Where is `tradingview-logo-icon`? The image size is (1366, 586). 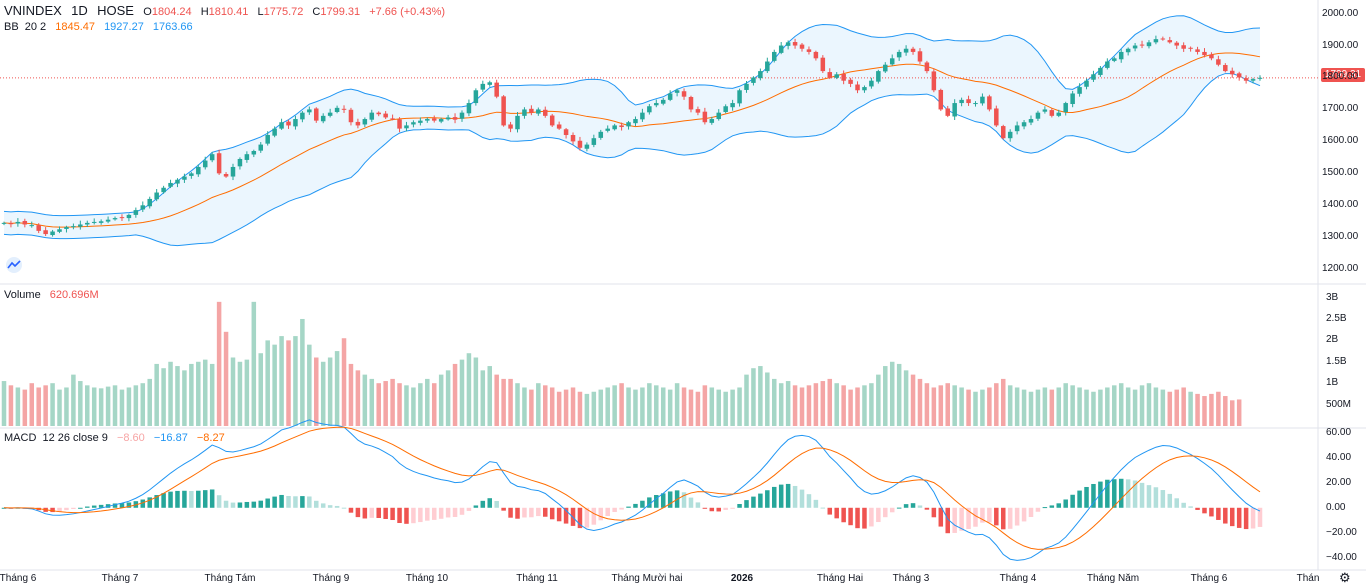 tradingview-logo-icon is located at coordinates (14, 265).